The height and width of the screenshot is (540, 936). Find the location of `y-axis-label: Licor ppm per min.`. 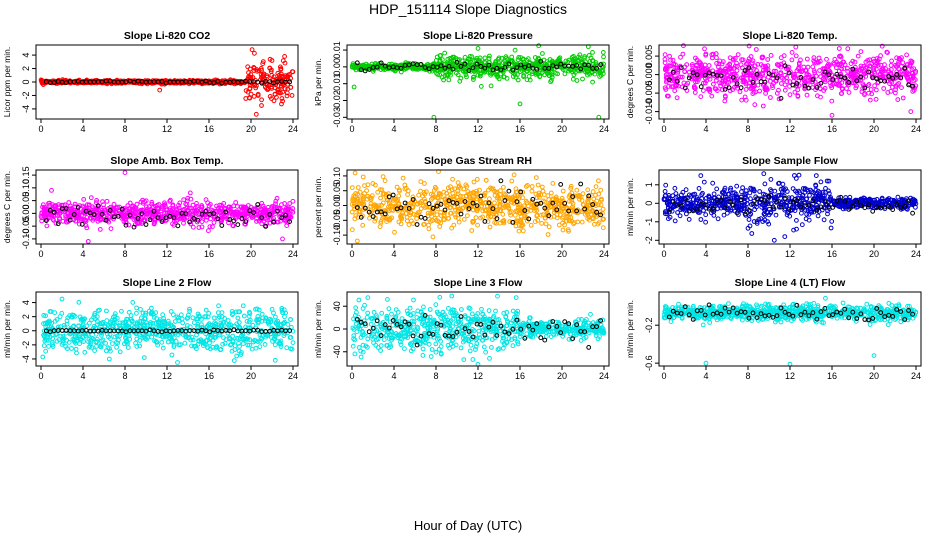

y-axis-label: Licor ppm per min. is located at coordinates (7, 82).